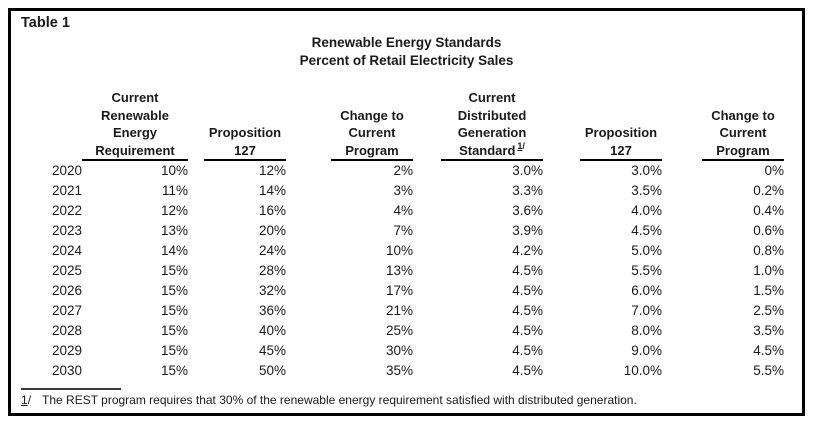 The height and width of the screenshot is (429, 818). What do you see at coordinates (66, 250) in the screenshot?
I see `cell-year: 2024` at bounding box center [66, 250].